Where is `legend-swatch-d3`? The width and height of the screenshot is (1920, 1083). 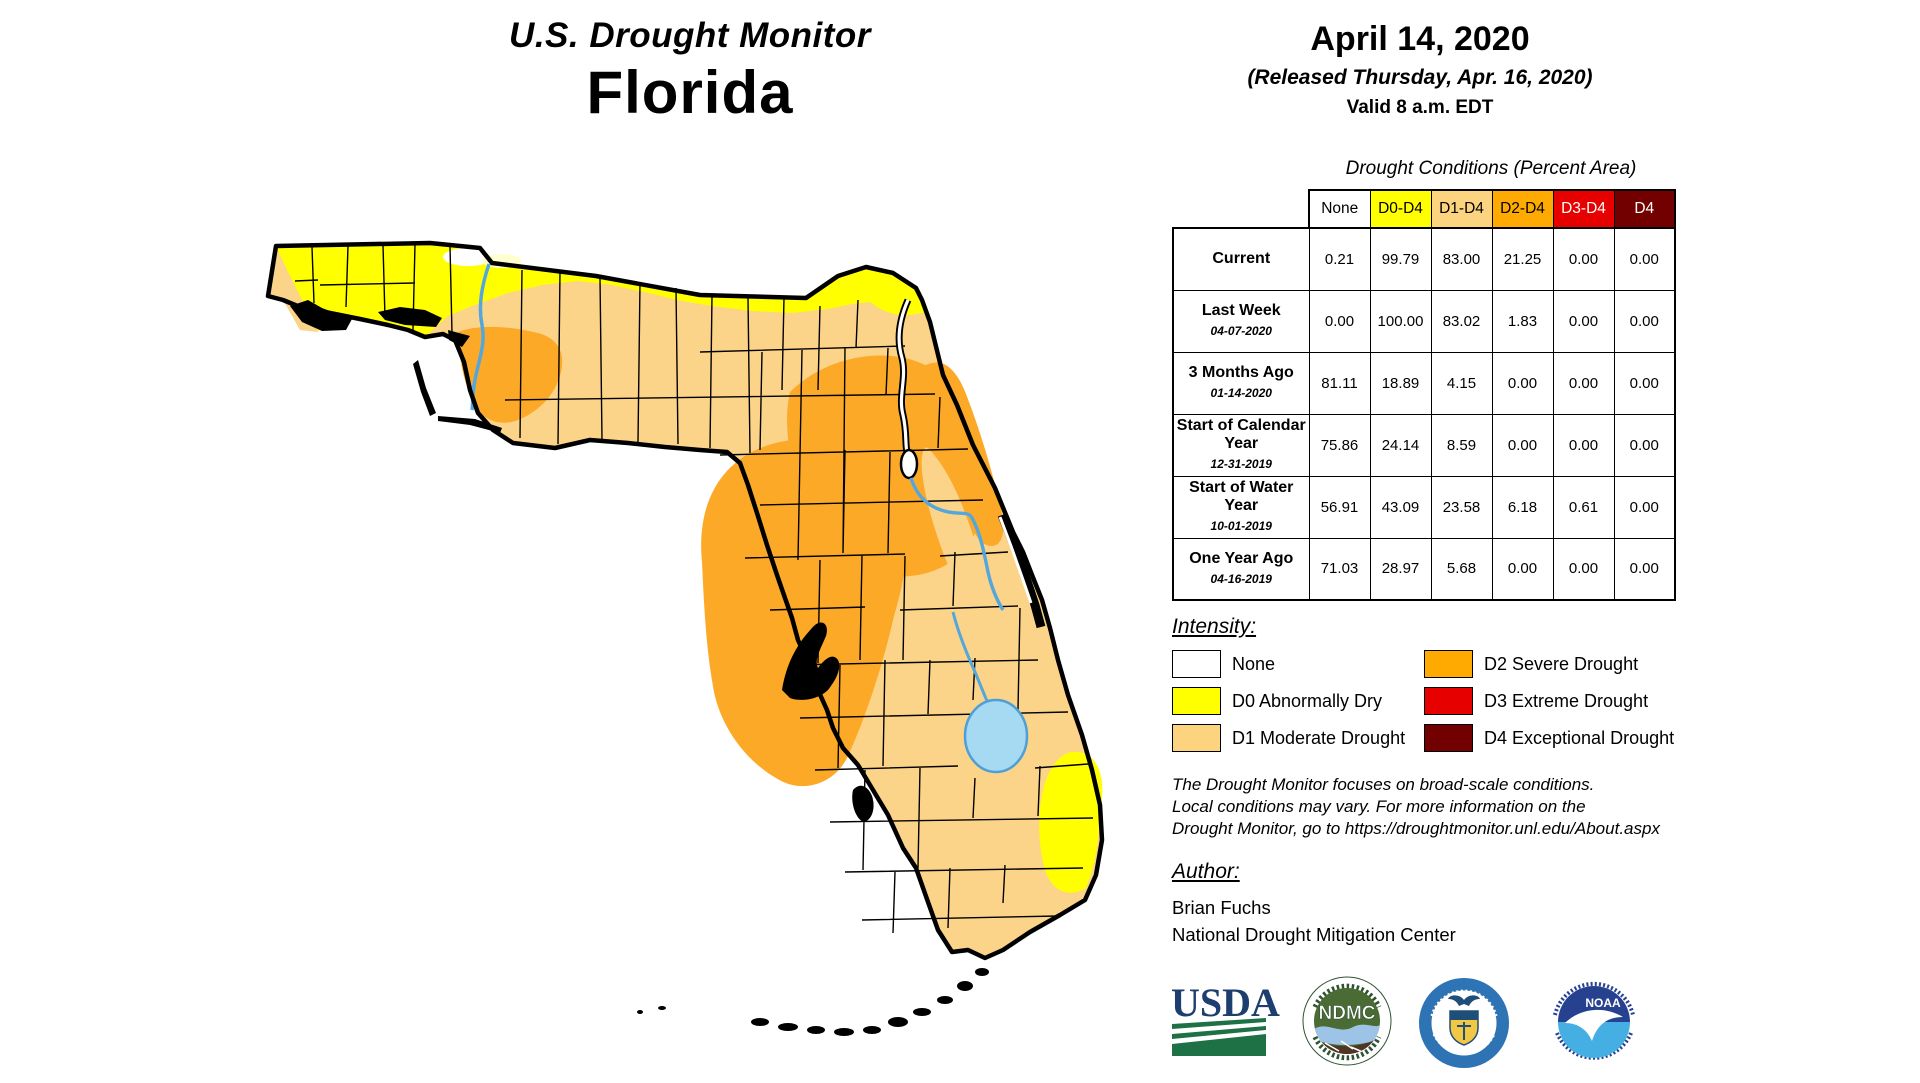 legend-swatch-d3 is located at coordinates (1448, 701).